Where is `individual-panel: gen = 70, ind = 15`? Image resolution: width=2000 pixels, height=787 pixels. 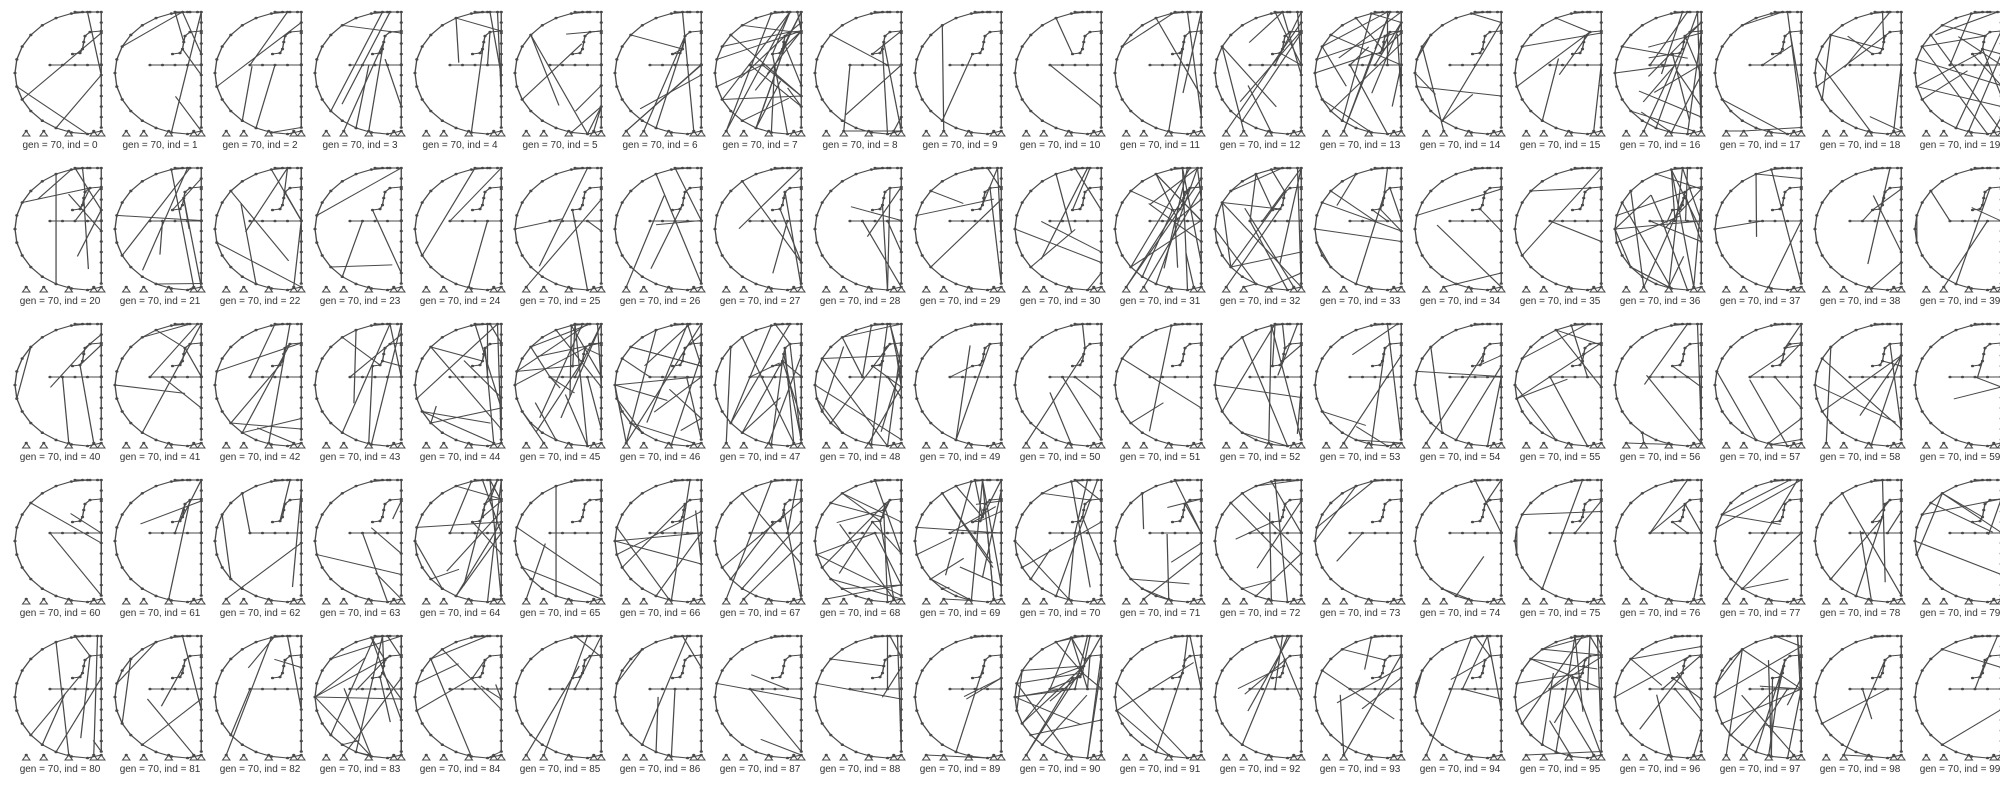
individual-panel: gen = 70, ind = 15 is located at coordinates (1560, 85).